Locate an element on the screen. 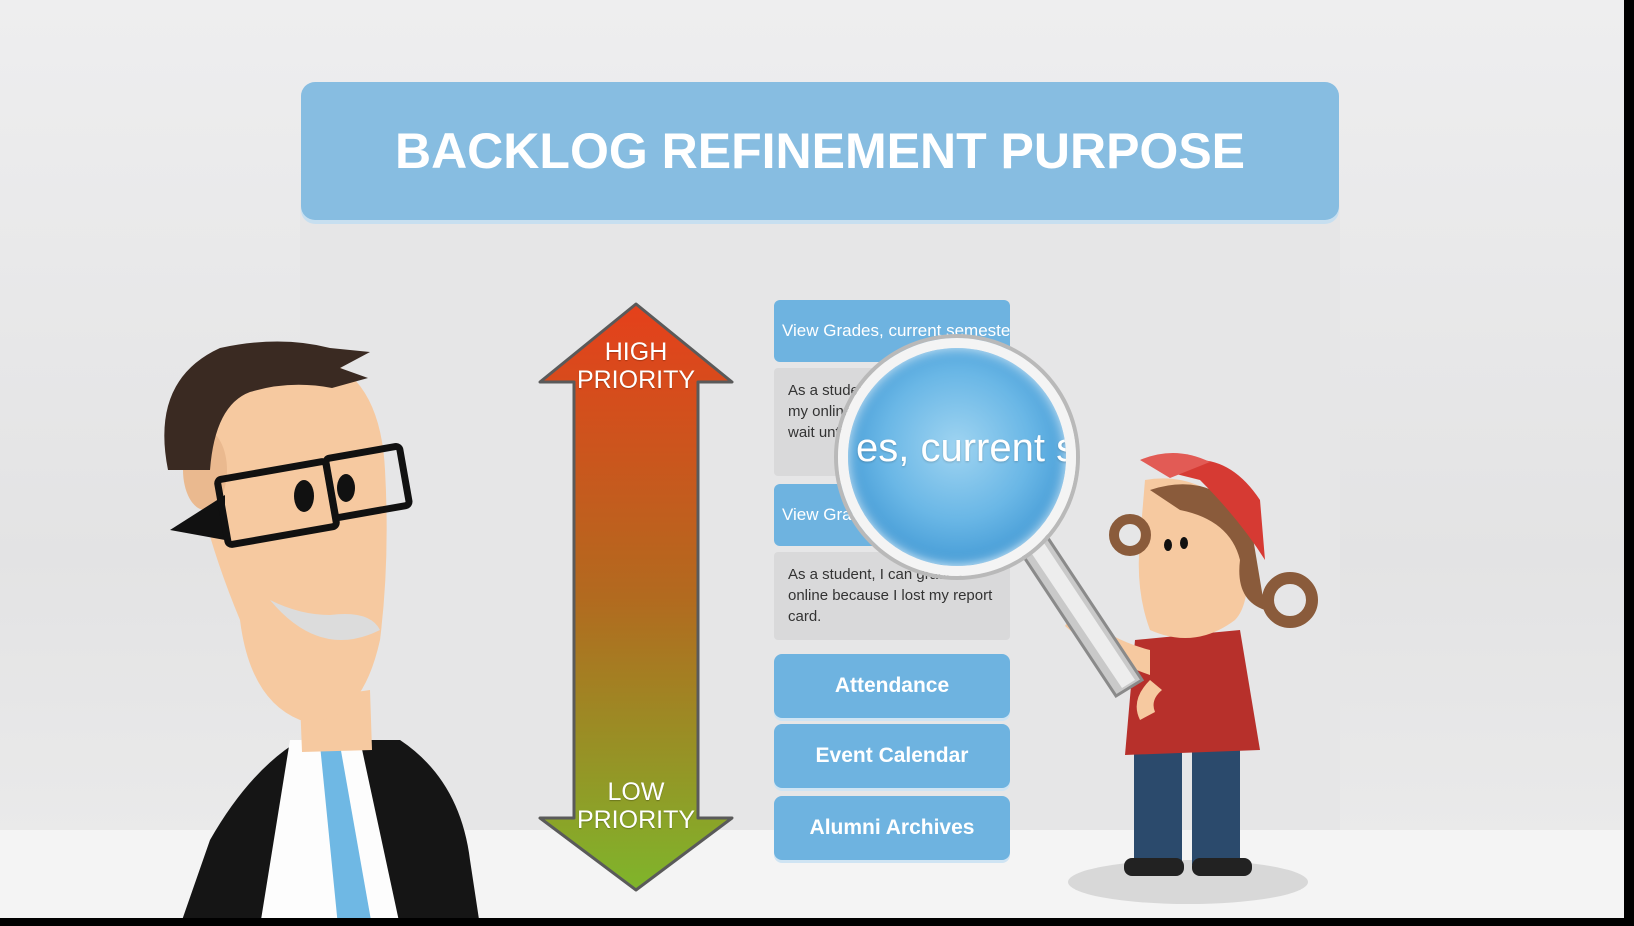 This screenshot has width=1634, height=926. backlog-card-attendance: Attendance is located at coordinates (892, 686).